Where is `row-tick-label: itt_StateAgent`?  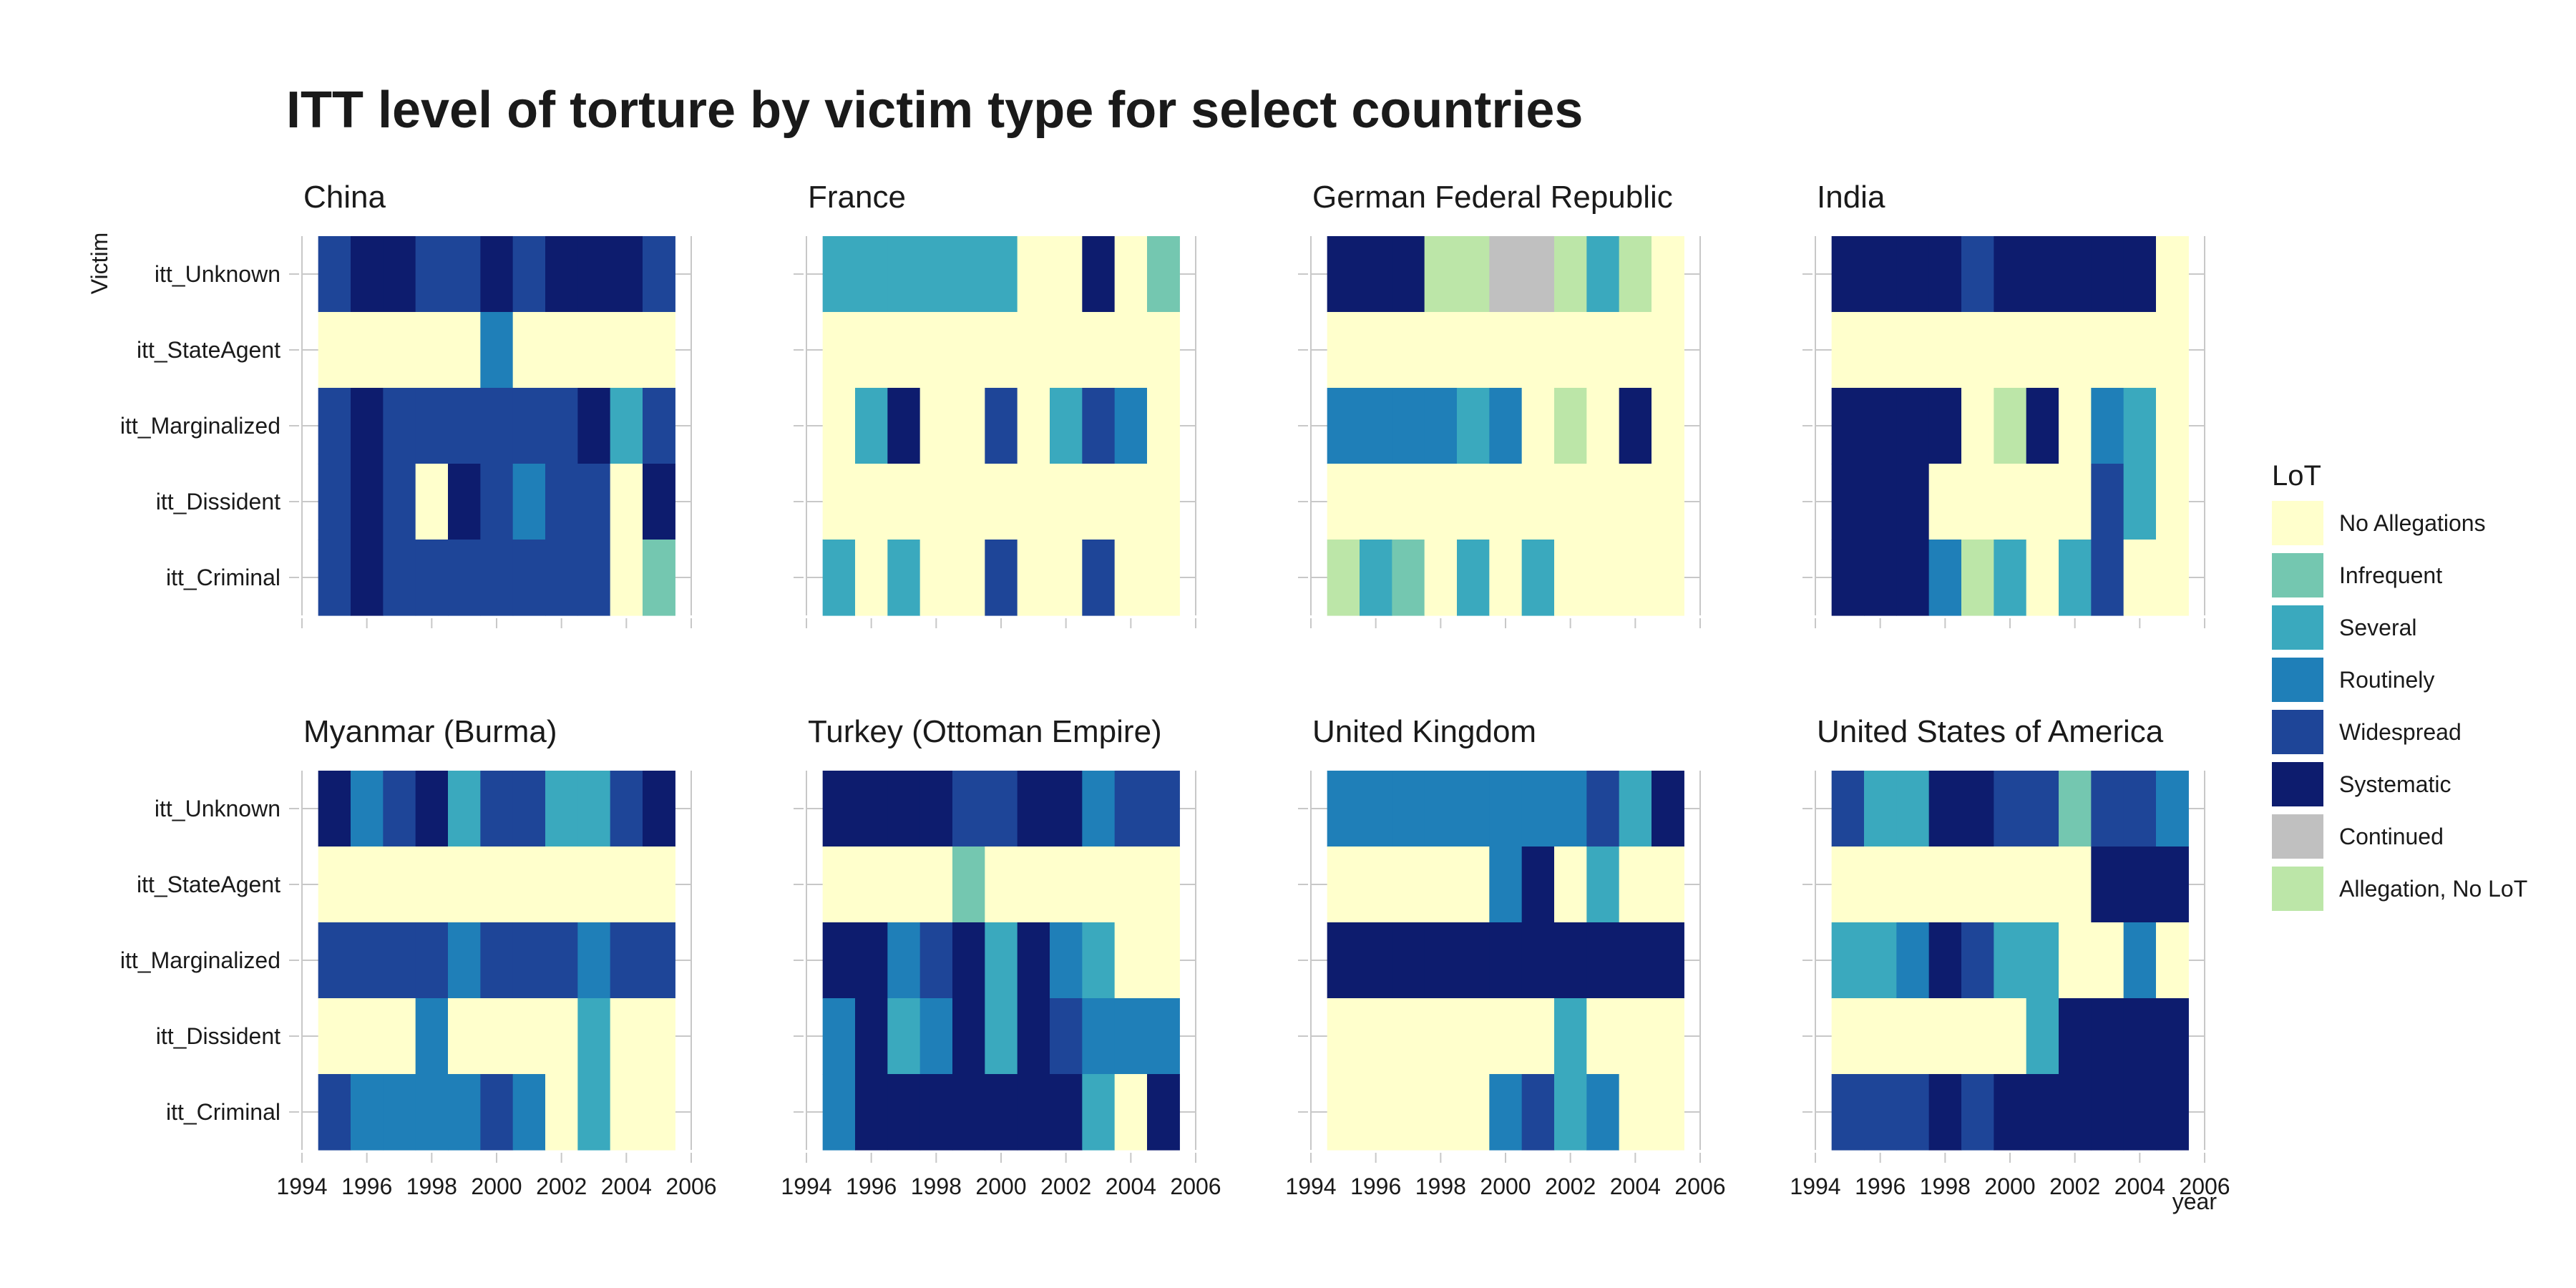 row-tick-label: itt_StateAgent is located at coordinates (208, 350).